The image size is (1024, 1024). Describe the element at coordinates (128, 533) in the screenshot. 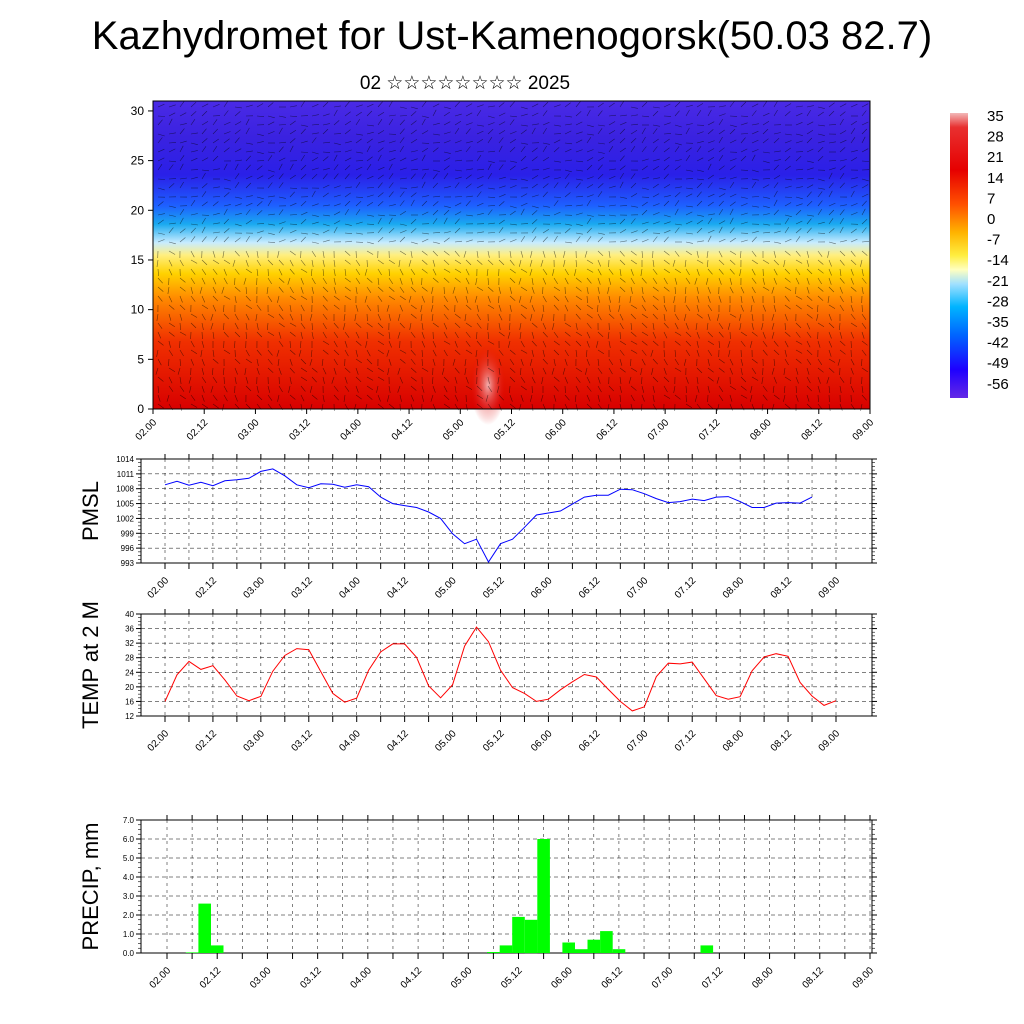

I see `y-tick-label: 999` at that location.